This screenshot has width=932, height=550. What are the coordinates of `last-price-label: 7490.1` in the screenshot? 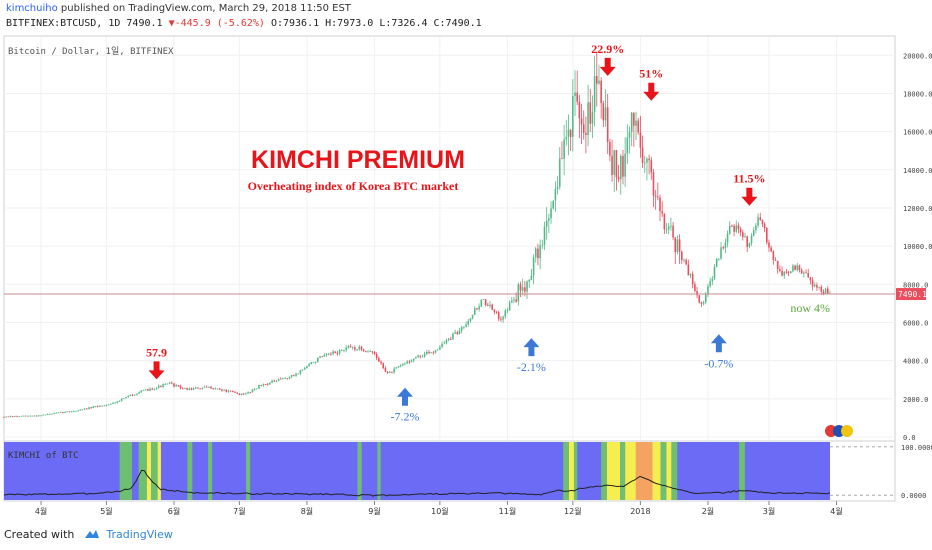 It's located at (912, 294).